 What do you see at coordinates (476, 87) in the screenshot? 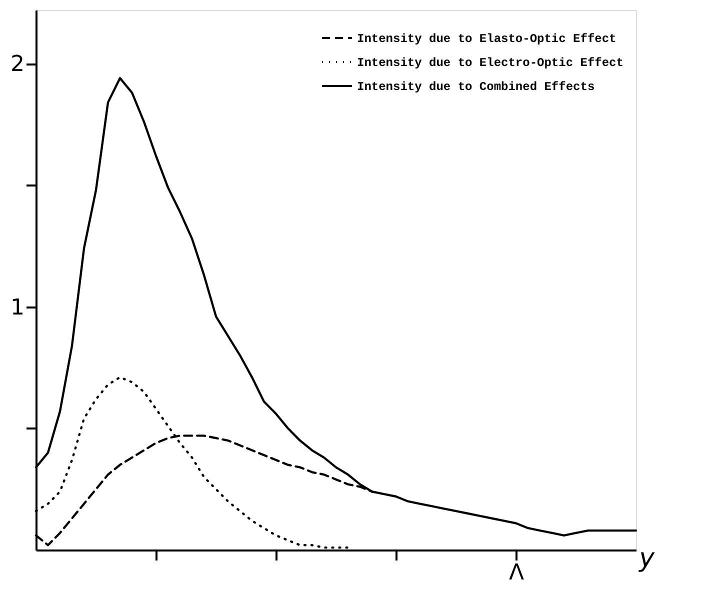
I see `legend-label: Intensity due to Combined Effects` at bounding box center [476, 87].